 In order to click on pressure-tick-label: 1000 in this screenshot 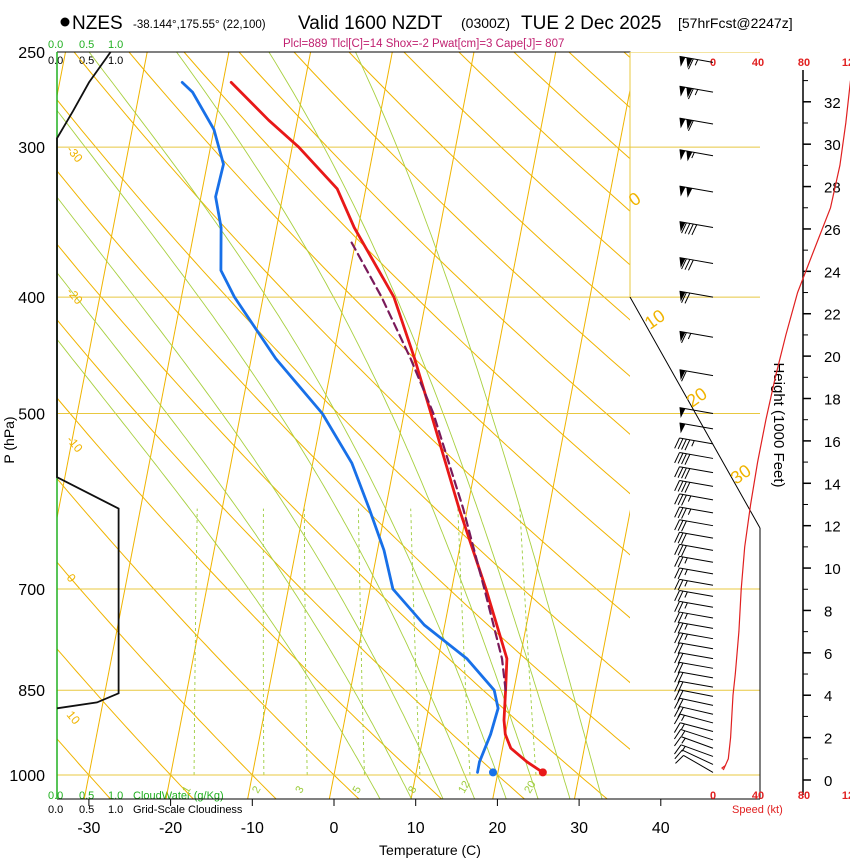, I will do `click(27, 776)`.